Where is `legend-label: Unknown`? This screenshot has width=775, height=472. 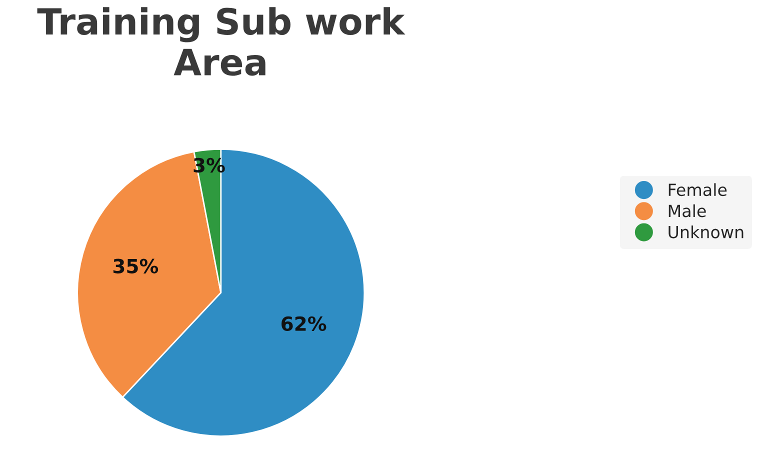 legend-label: Unknown is located at coordinates (706, 231).